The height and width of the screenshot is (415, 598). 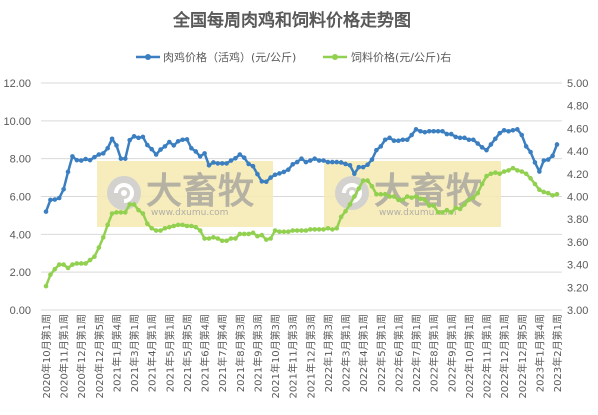 What do you see at coordinates (557, 353) in the screenshot?
I see `x-tick-label: 2023年2月第1周` at bounding box center [557, 353].